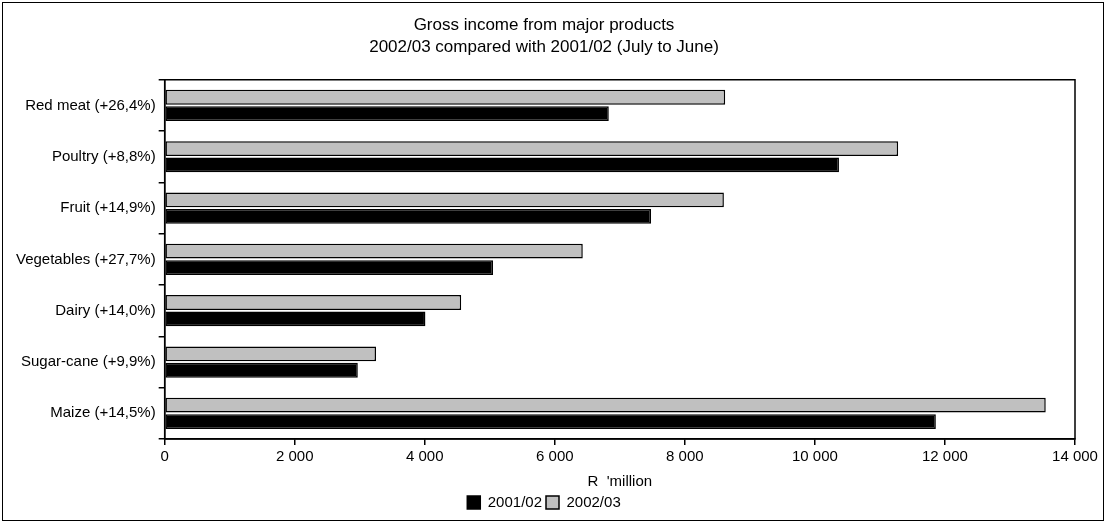 The image size is (1106, 523). What do you see at coordinates (294, 456) in the screenshot?
I see `x-tick-label: 2 000` at bounding box center [294, 456].